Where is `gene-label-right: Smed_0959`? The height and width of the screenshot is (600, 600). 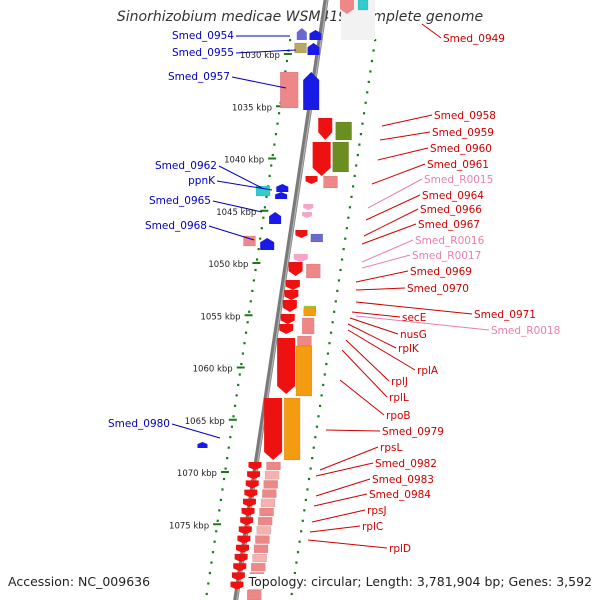 gene-label-right: Smed_0959 is located at coordinates (463, 133).